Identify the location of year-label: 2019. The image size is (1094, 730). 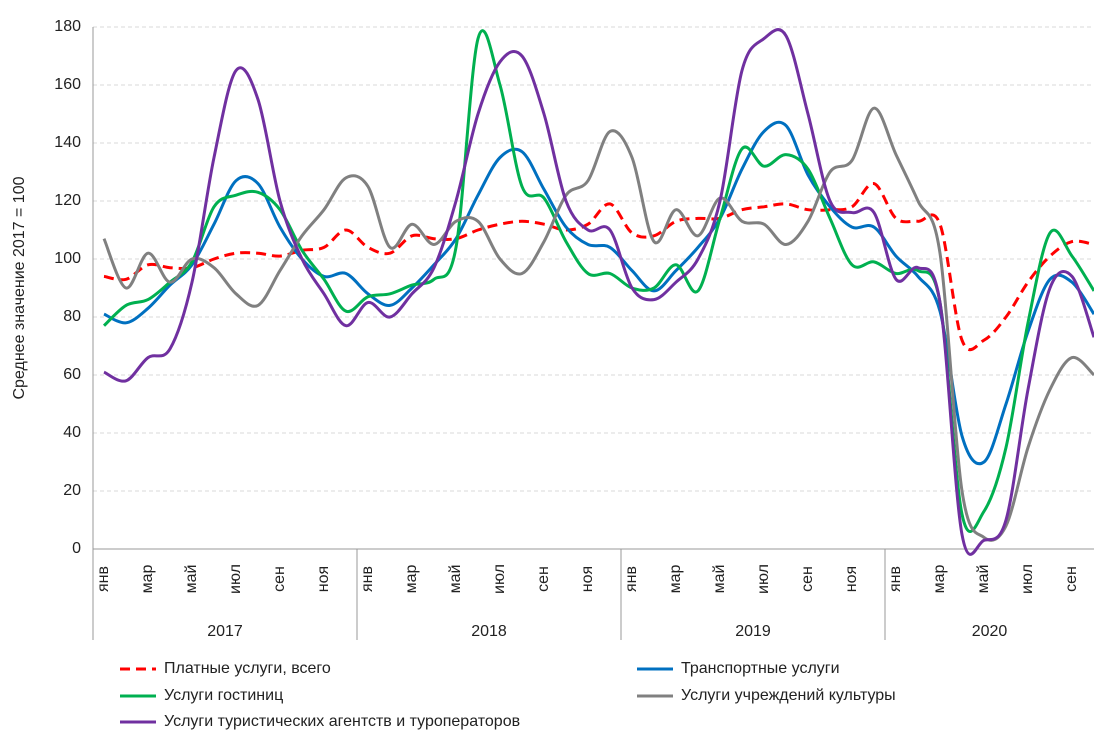
(753, 631).